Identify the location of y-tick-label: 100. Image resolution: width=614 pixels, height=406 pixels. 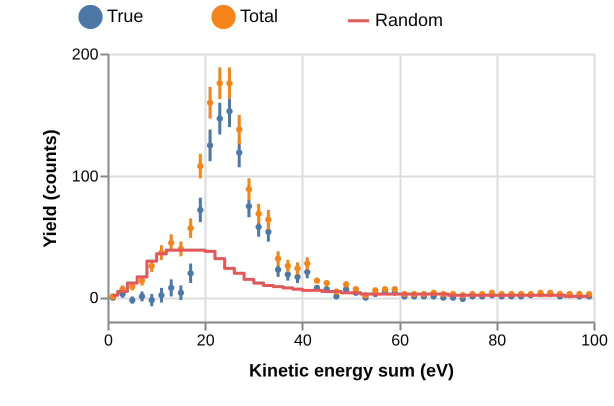
(85, 177).